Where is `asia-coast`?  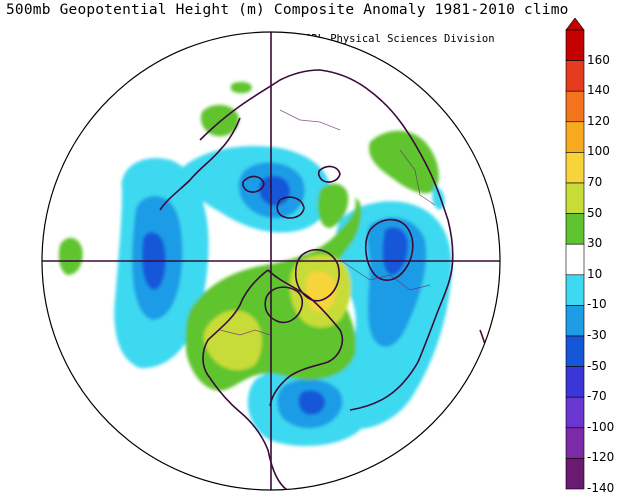 asia-coast is located at coordinates (324, 145).